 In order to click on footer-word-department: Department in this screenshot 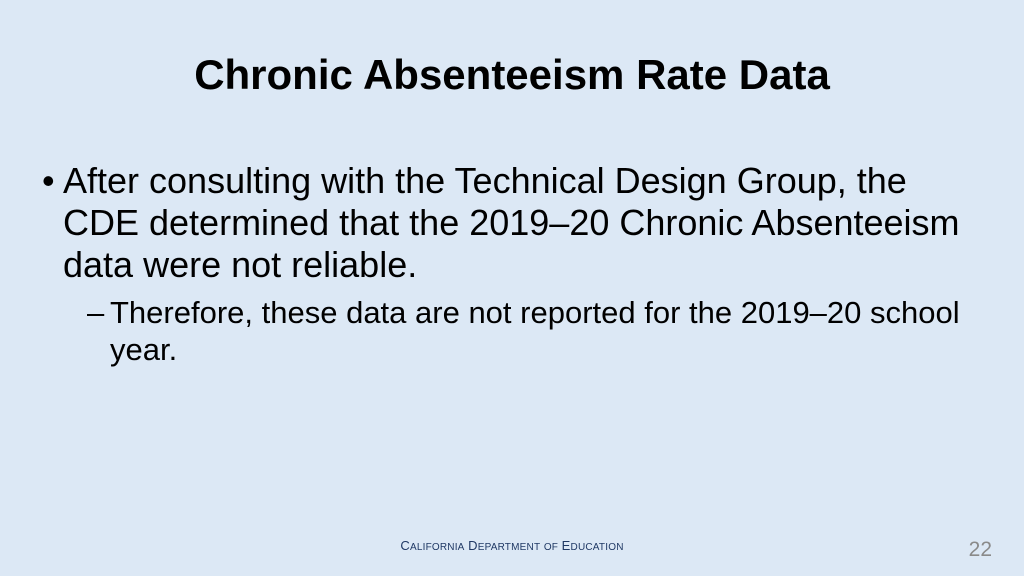, I will do `click(504, 545)`.